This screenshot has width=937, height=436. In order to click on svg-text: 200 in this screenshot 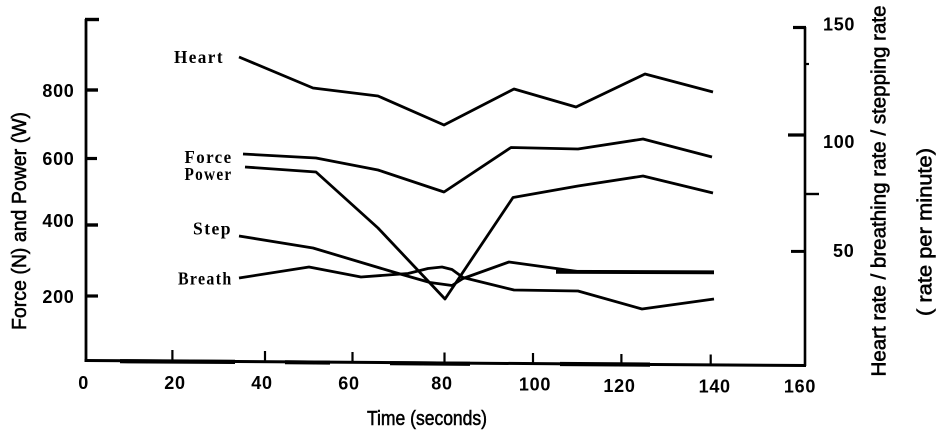, I will do `click(58, 297)`.